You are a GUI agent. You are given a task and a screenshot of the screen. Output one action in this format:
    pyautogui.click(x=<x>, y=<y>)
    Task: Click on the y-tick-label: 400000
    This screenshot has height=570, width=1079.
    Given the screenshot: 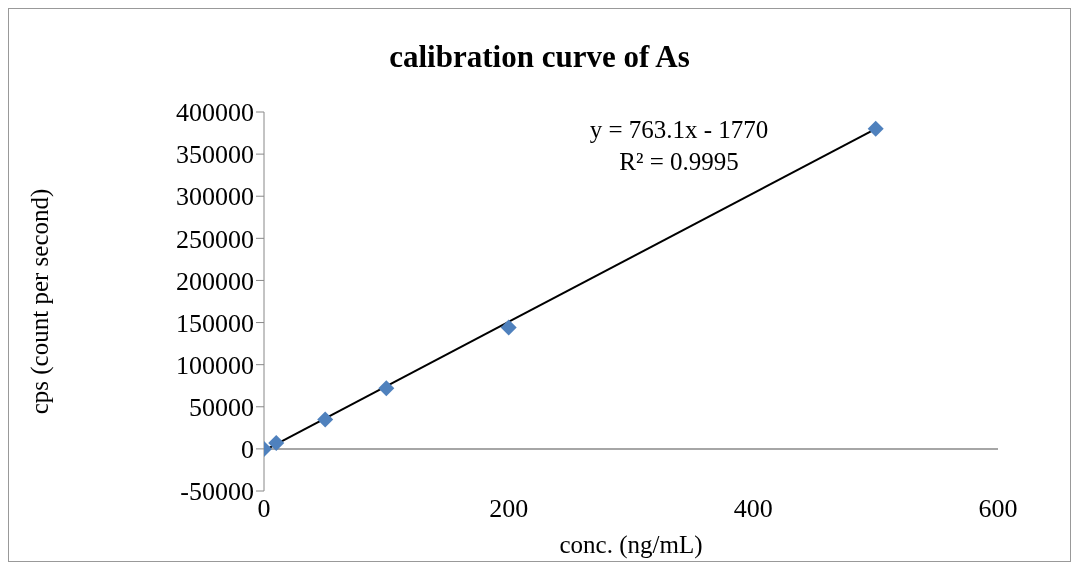 What is the action you would take?
    pyautogui.click(x=215, y=113)
    